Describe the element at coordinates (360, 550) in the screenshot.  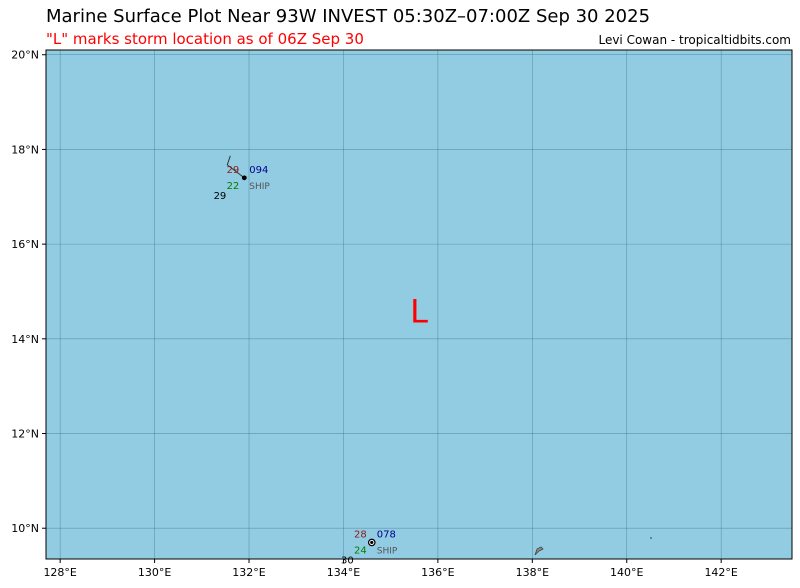
I see `station-dewpoint: 24` at that location.